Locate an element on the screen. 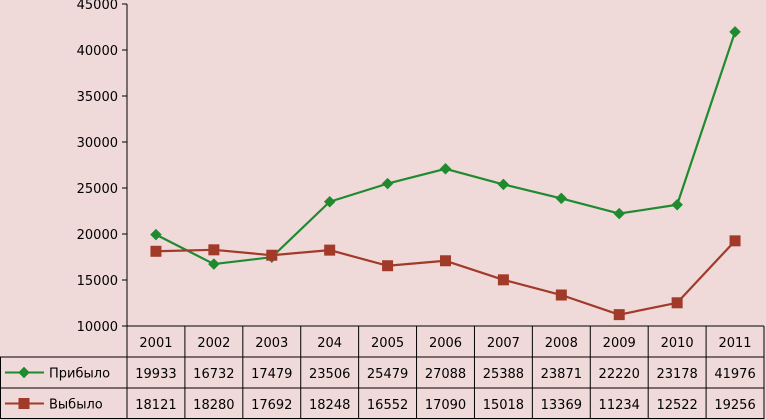 Image resolution: width=766 pixels, height=419 pixels. x-category-label: 204 is located at coordinates (329, 343).